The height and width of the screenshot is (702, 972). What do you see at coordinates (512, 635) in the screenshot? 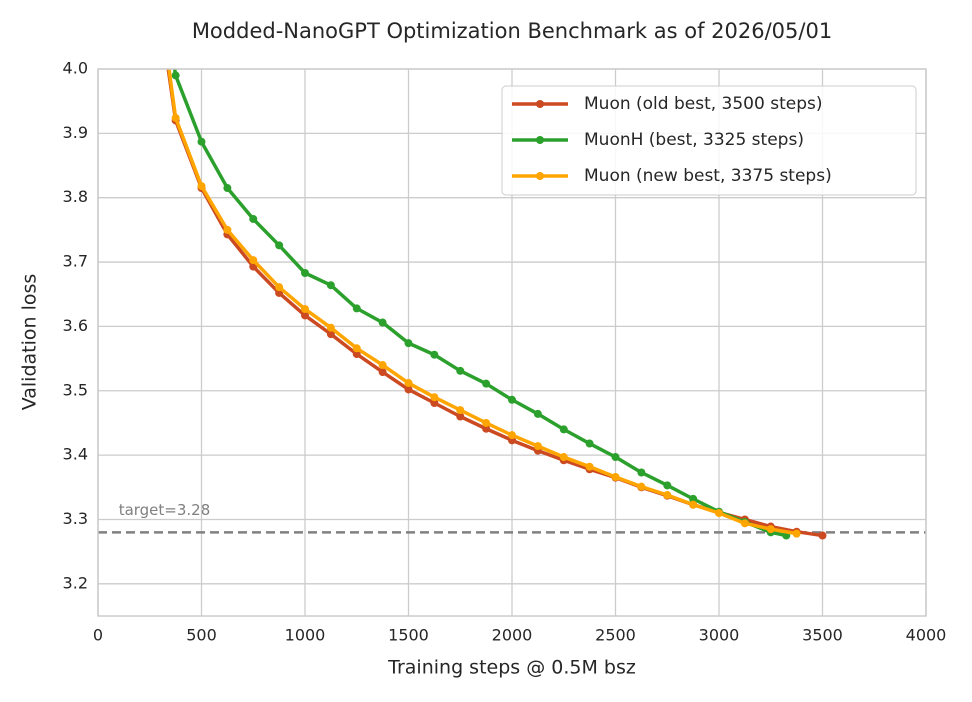
I see `x-tick-label: 2000` at bounding box center [512, 635].